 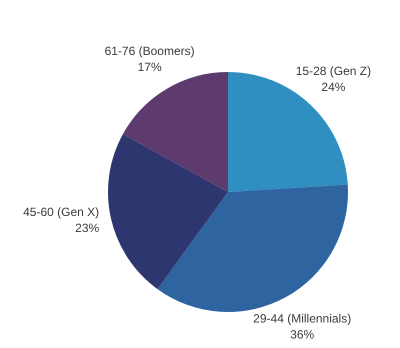 What do you see at coordinates (87, 228) in the screenshot?
I see `data-label: 23%` at bounding box center [87, 228].